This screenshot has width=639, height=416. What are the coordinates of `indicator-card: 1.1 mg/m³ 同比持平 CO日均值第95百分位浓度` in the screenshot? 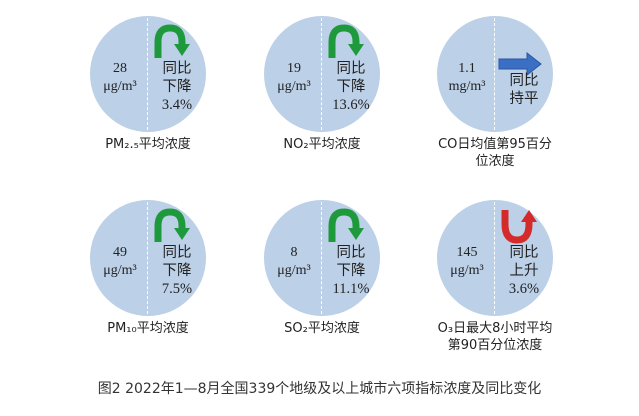 It's located at (494, 106).